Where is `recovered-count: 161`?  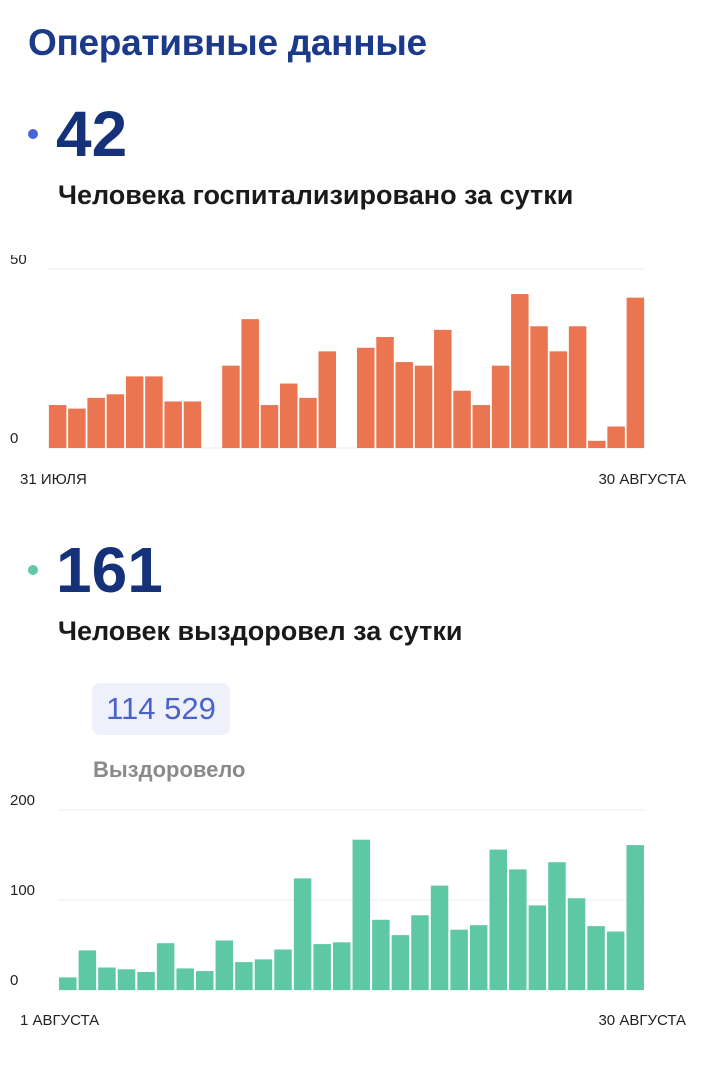
recovered-count: 161 is located at coordinates (109, 570).